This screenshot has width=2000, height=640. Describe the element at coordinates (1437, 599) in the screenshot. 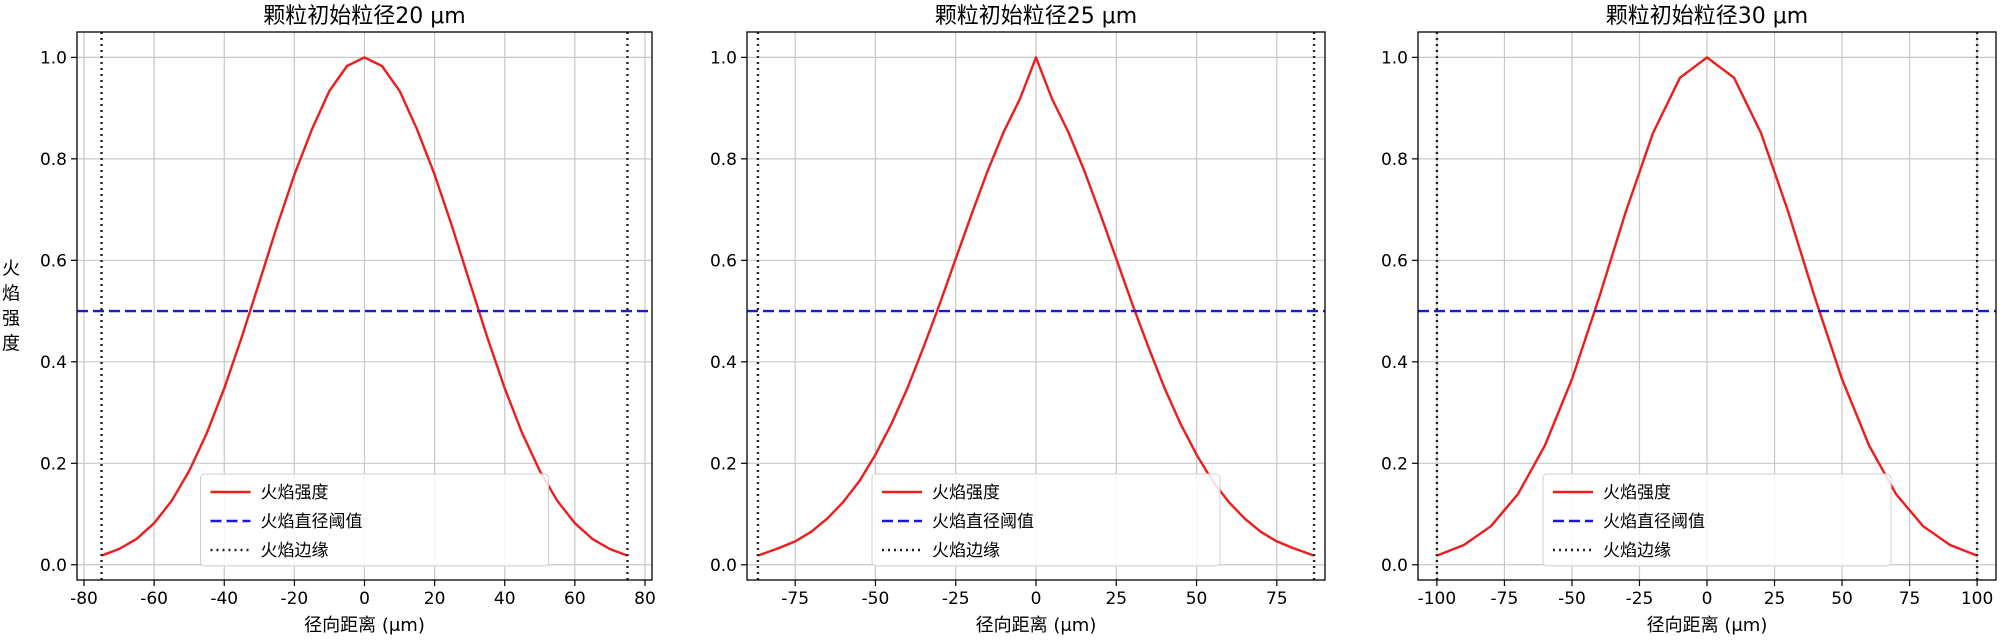

I see `x-tick-label: -100` at that location.